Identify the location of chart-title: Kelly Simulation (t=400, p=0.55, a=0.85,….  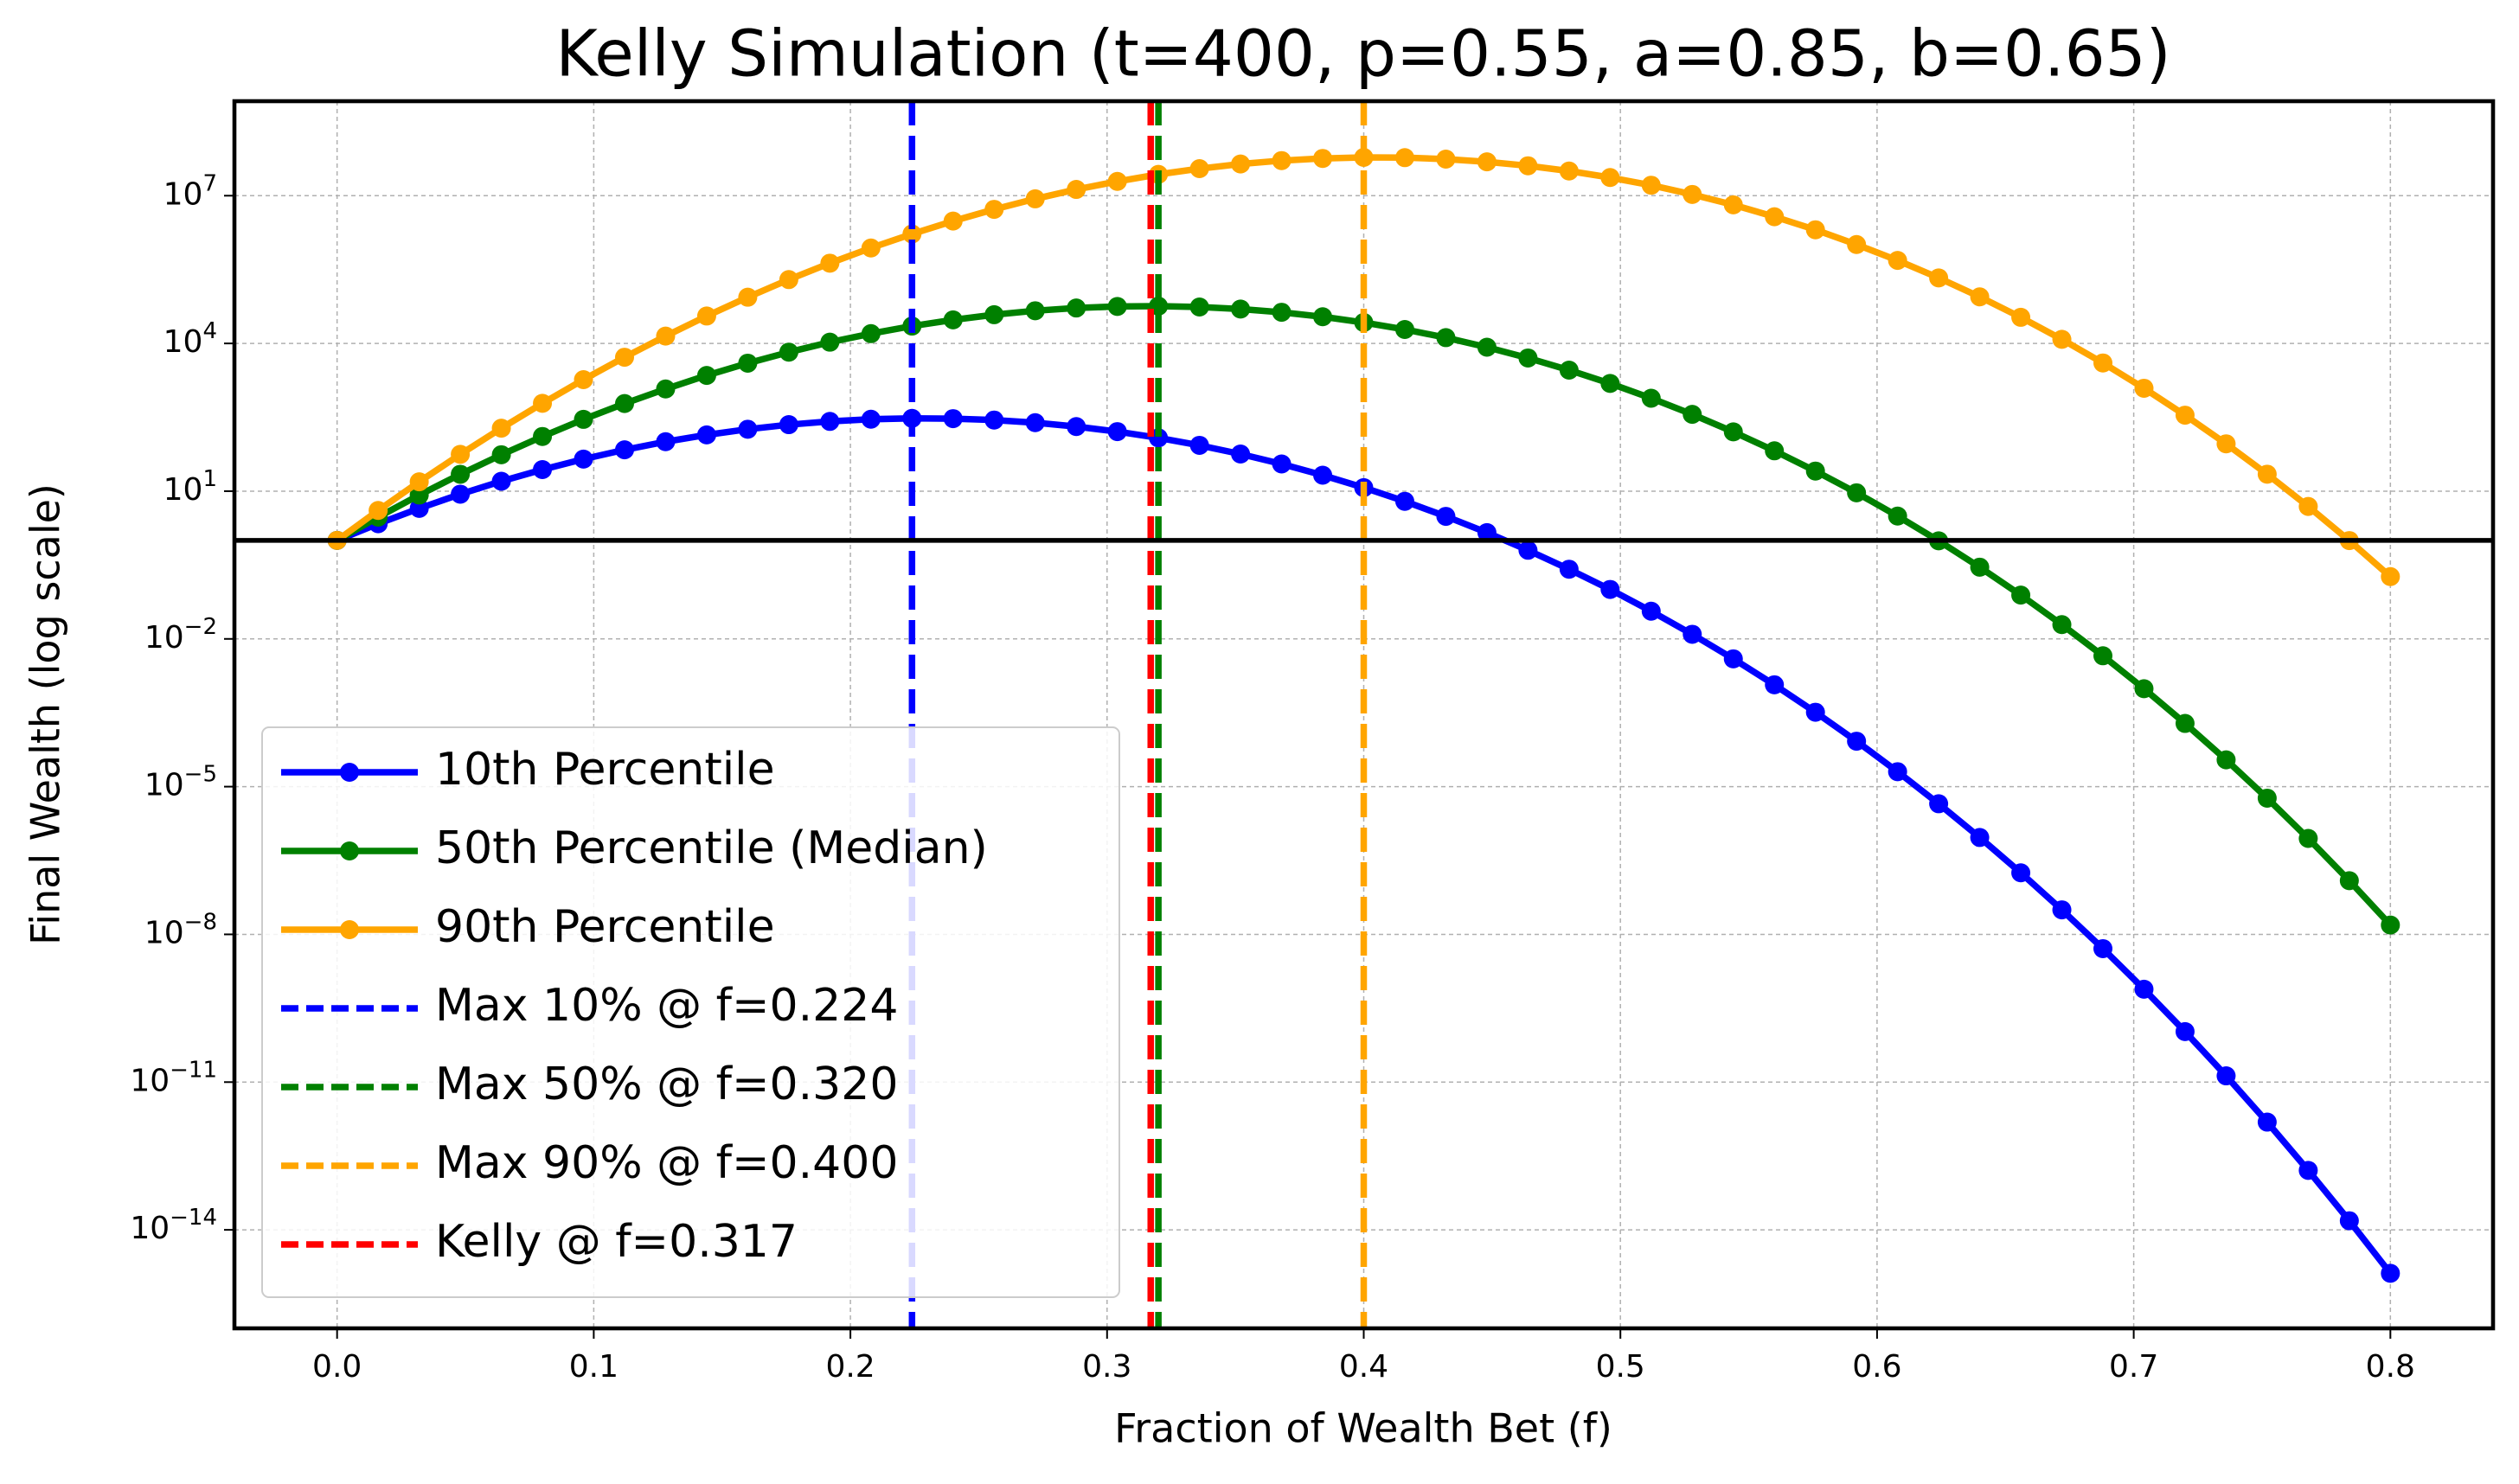
(1362, 55).